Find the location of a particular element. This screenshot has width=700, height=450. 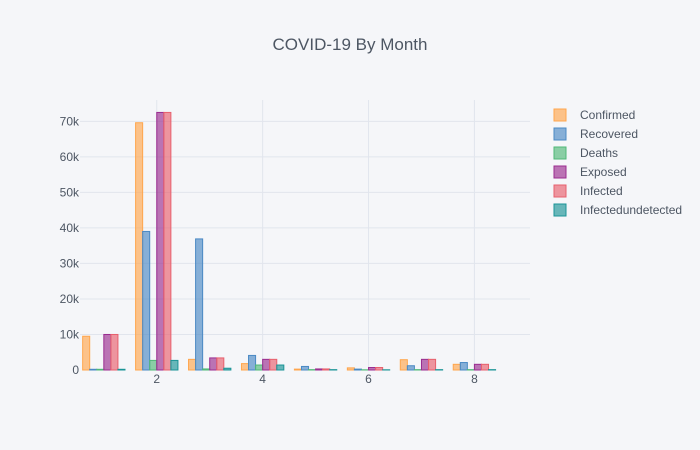

x-tick-label: 2 is located at coordinates (156, 379).